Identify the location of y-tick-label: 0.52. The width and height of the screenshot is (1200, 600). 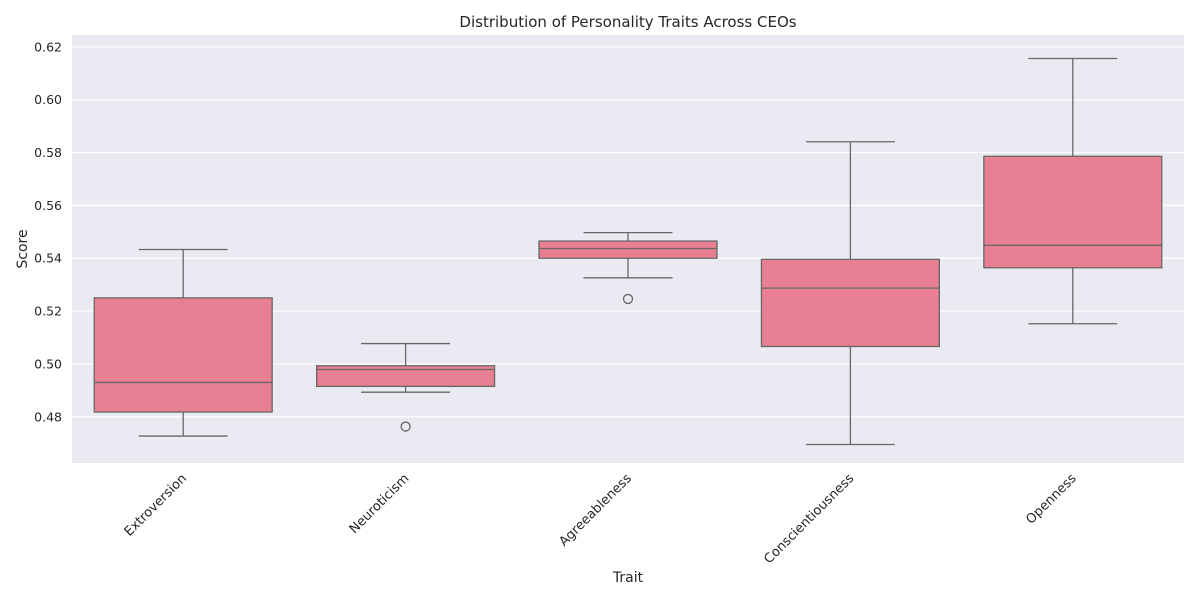
(48, 311).